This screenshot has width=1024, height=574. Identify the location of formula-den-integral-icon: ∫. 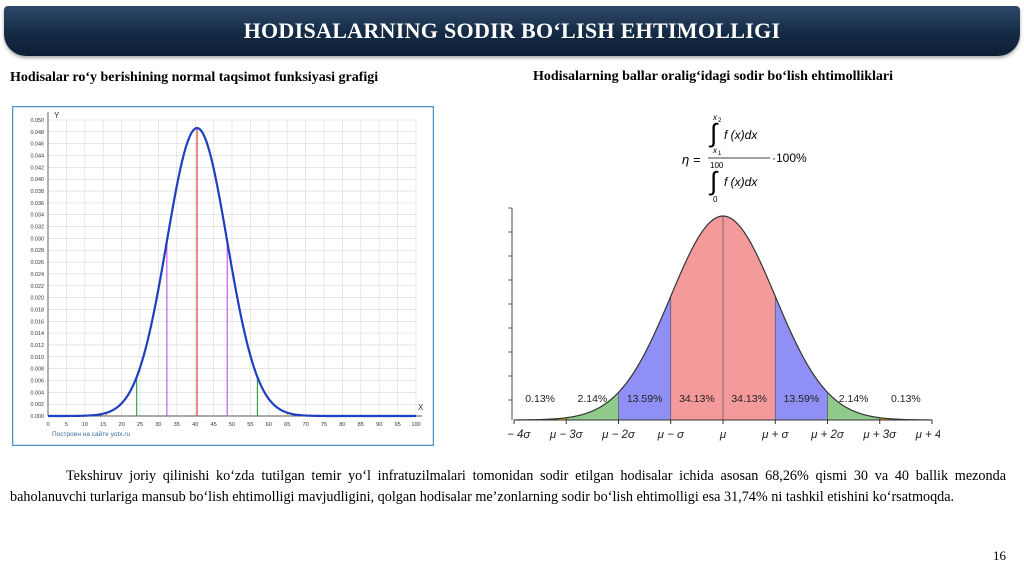
(713, 181).